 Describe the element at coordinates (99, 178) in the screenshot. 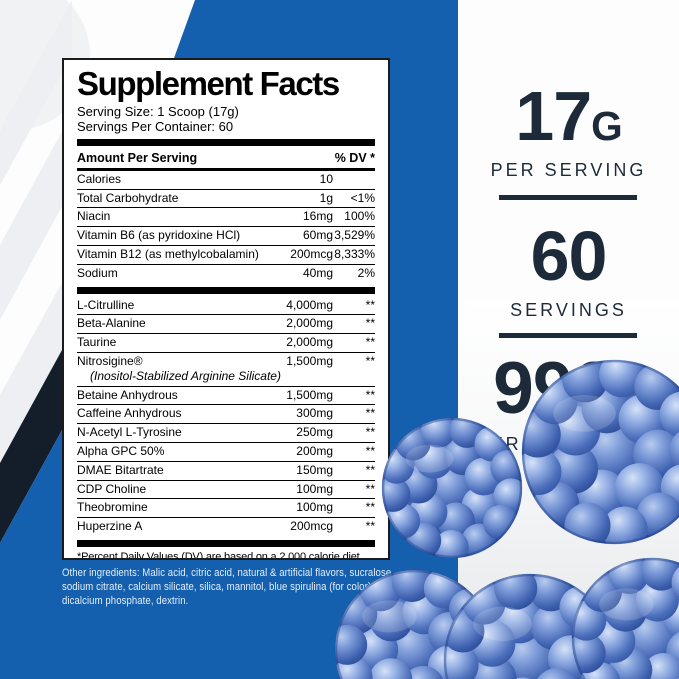

I see `ingredient-name: Calories` at that location.